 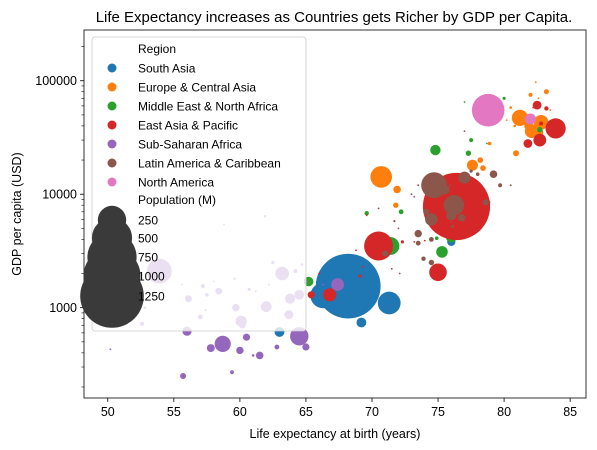 What do you see at coordinates (59, 195) in the screenshot?
I see `y-tick-label: 10000` at bounding box center [59, 195].